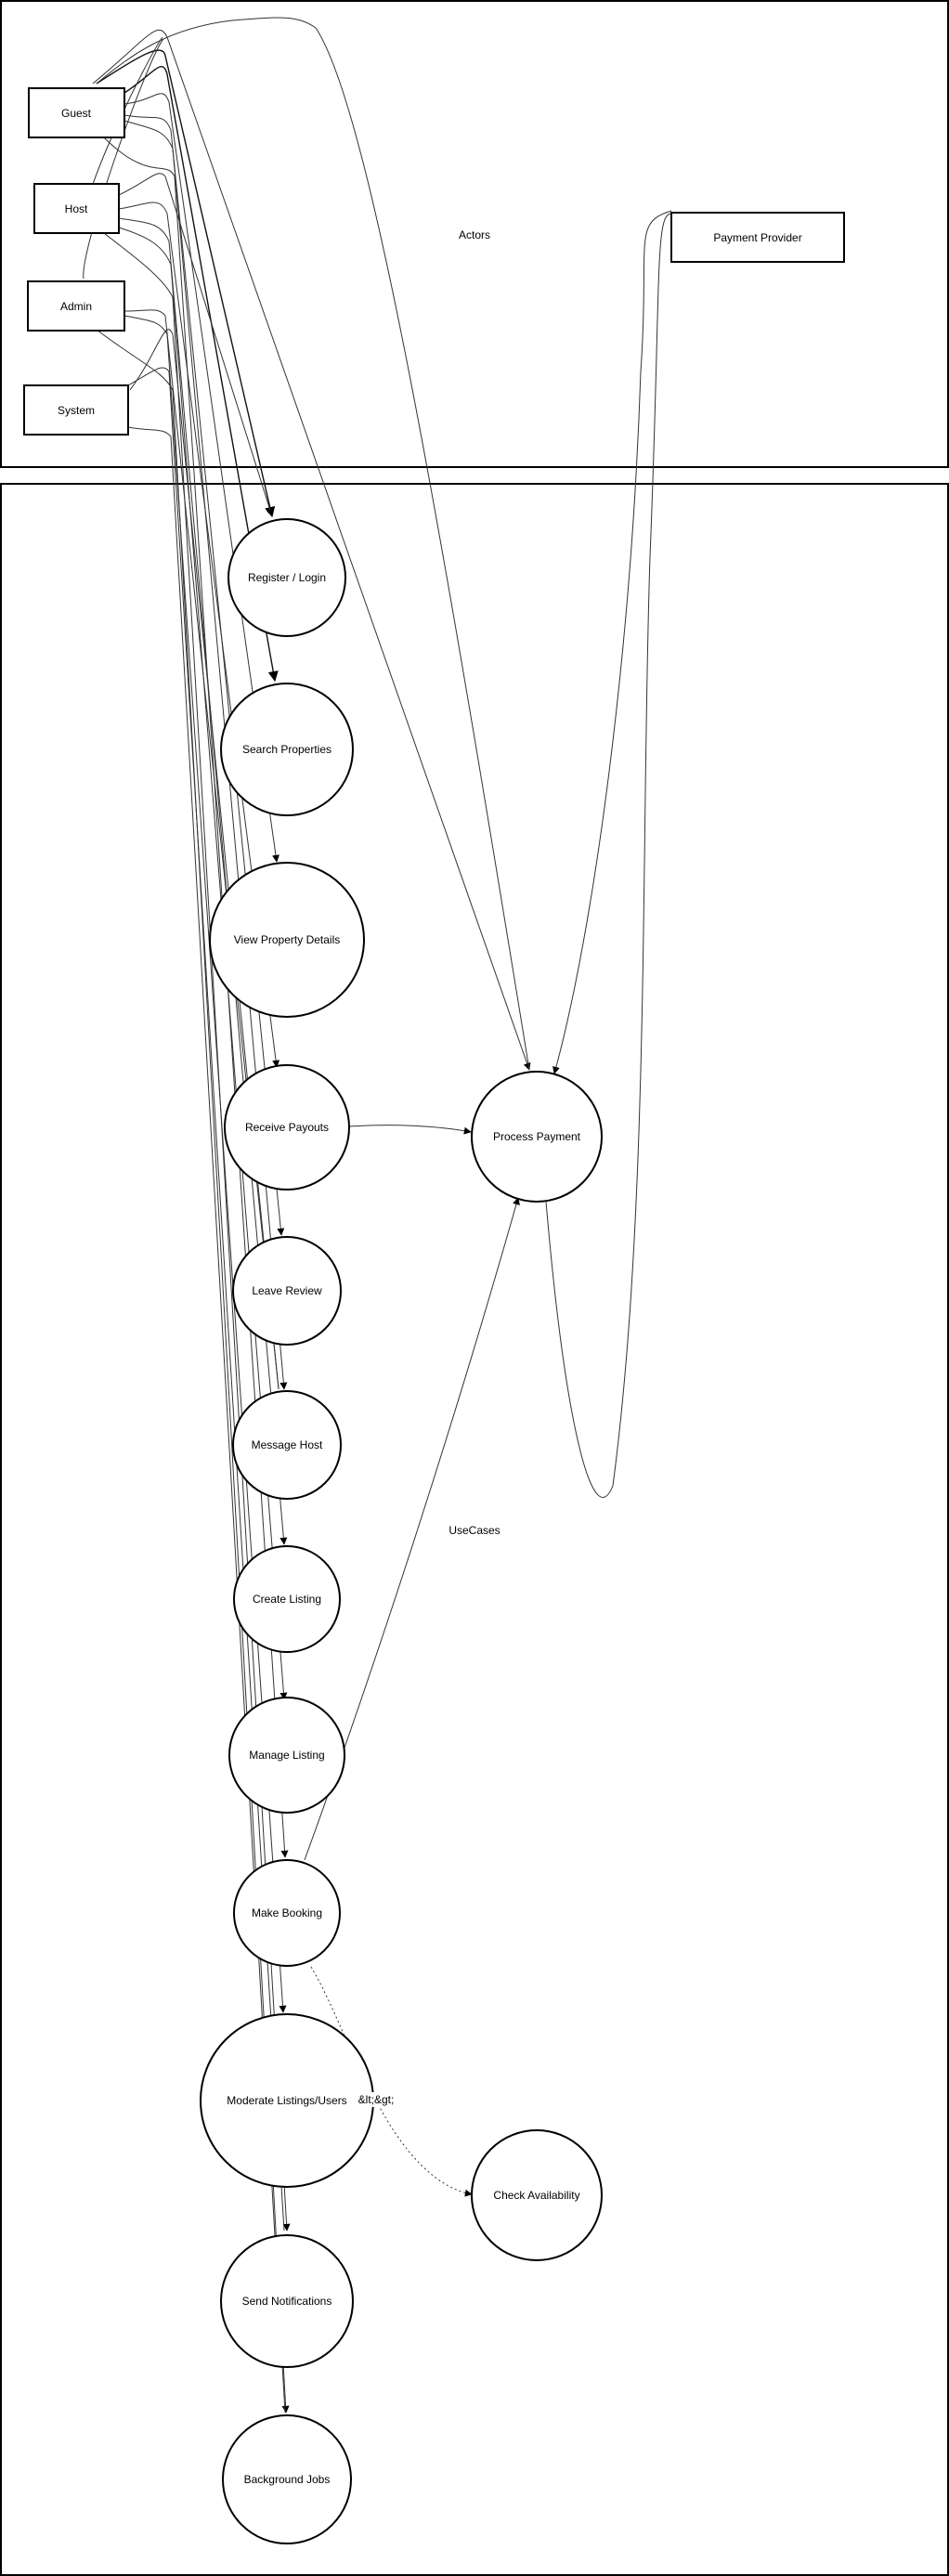 This screenshot has width=949, height=2576. I want to click on edge-guest-search, so click(201, 374).